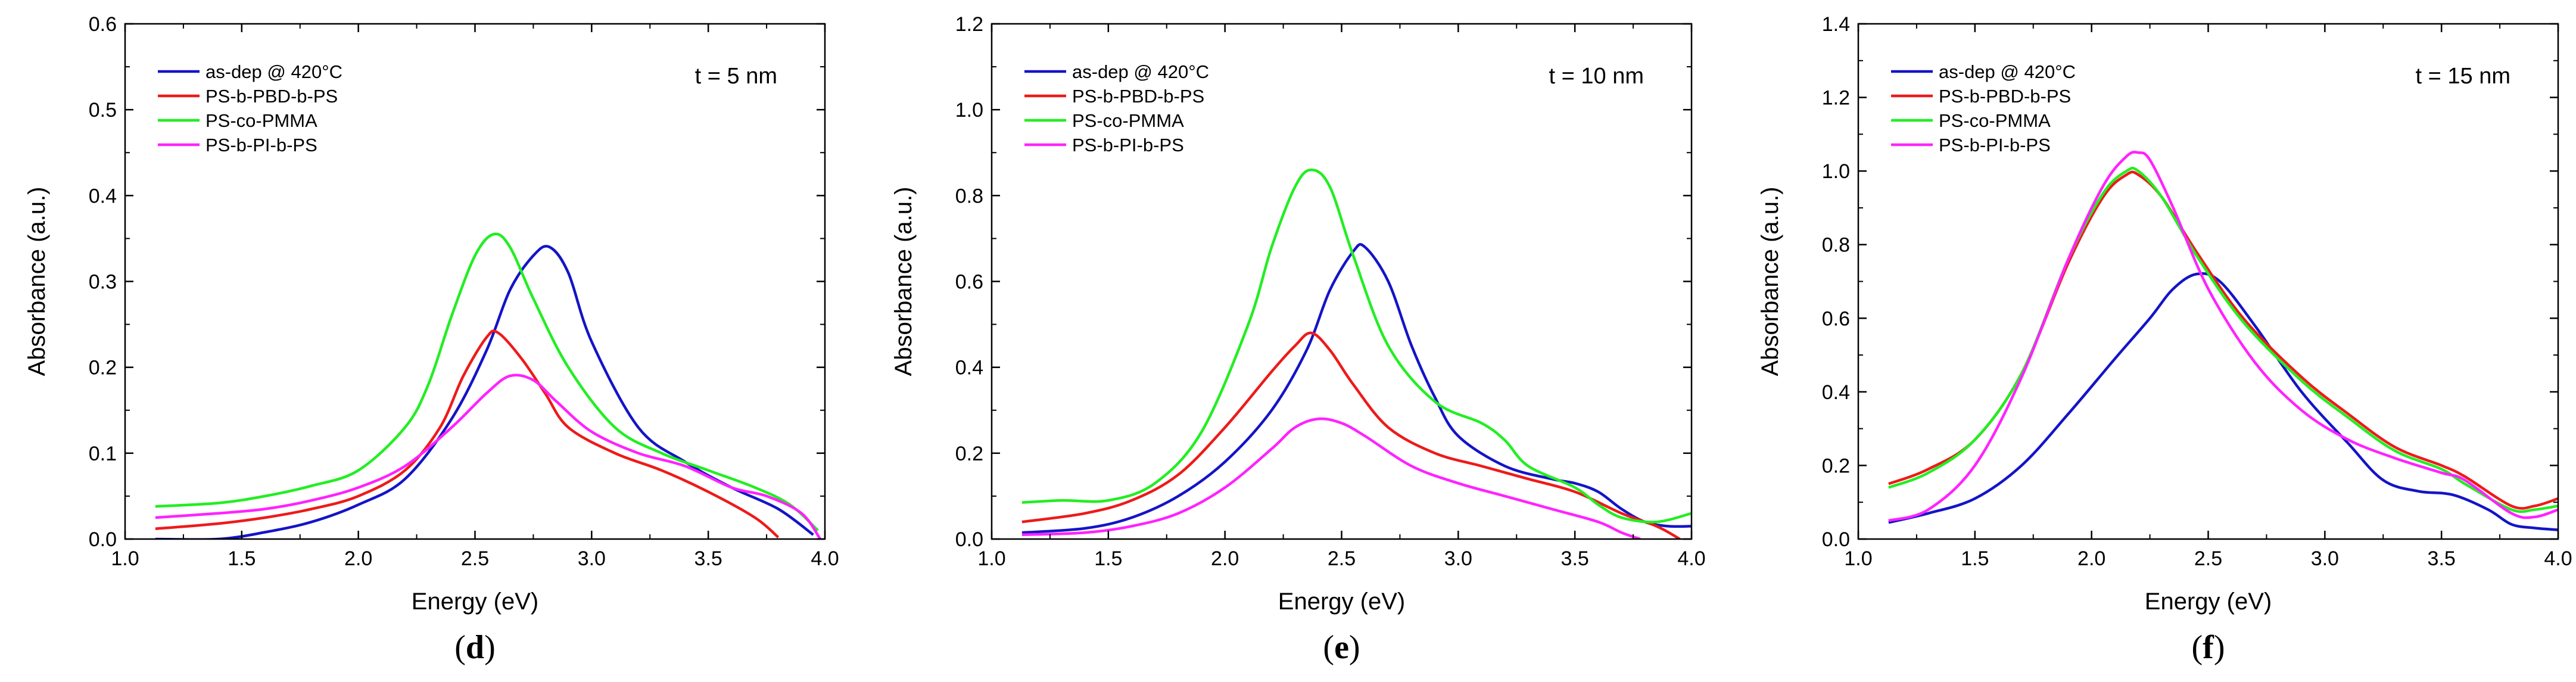 This screenshot has width=2576, height=682. I want to click on panel-label: (e), so click(1341, 647).